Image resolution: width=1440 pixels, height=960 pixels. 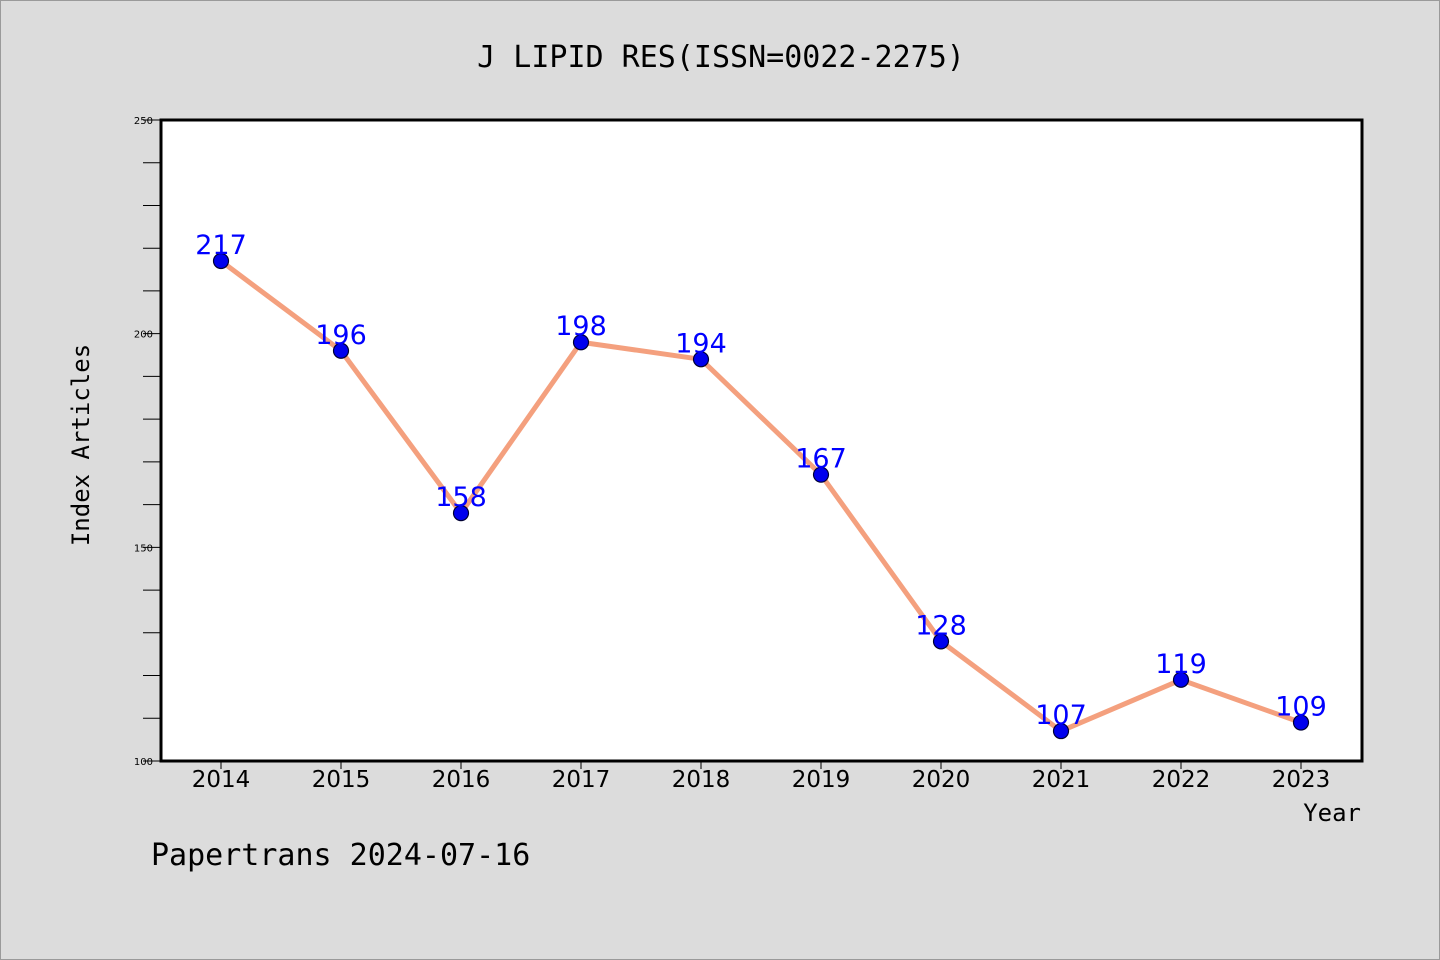 I want to click on x-tick-label: 2018, so click(x=701, y=780).